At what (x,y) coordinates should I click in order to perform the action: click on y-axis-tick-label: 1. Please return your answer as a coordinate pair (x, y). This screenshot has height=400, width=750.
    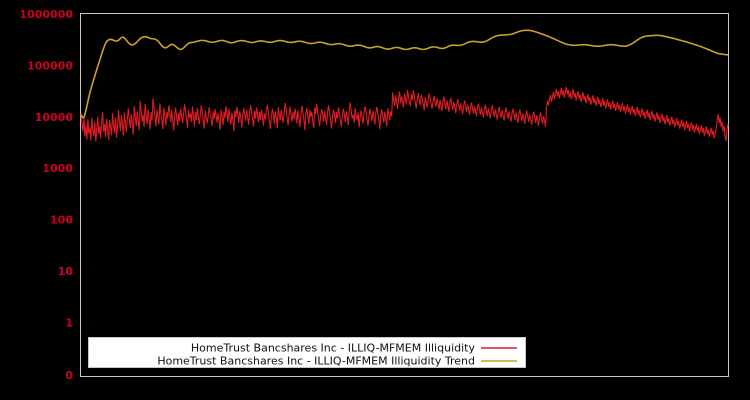
    Looking at the image, I should click on (69, 322).